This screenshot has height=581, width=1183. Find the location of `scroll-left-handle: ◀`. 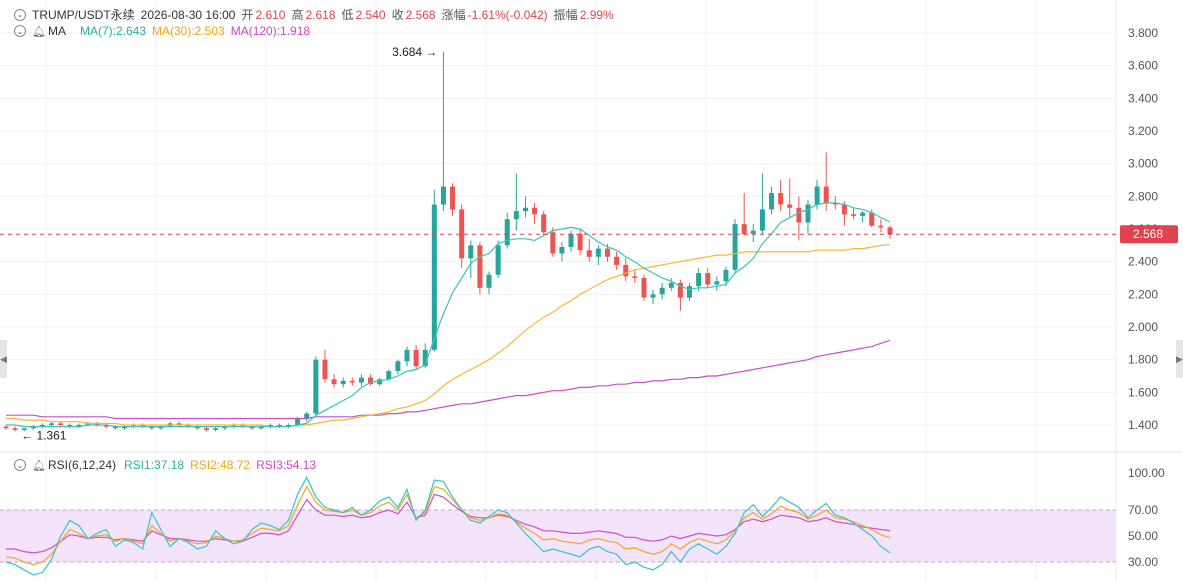

scroll-left-handle: ◀ is located at coordinates (3, 359).